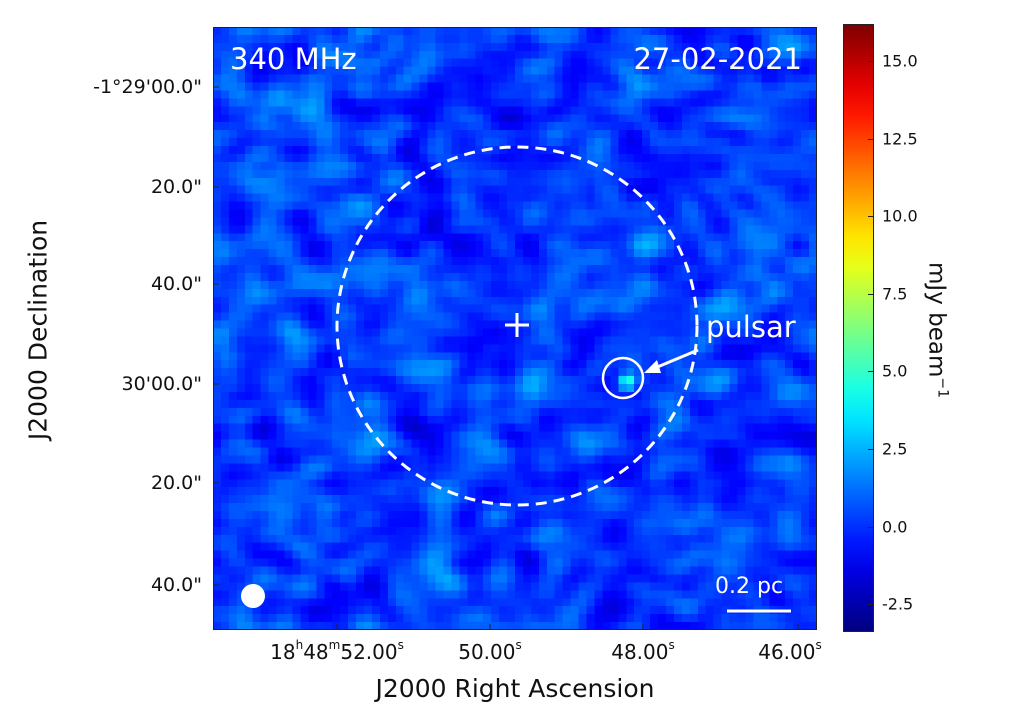 Image resolution: width=1024 pixels, height=722 pixels. Describe the element at coordinates (895, 449) in the screenshot. I see `colorbar-tick-label: 2.5` at that location.